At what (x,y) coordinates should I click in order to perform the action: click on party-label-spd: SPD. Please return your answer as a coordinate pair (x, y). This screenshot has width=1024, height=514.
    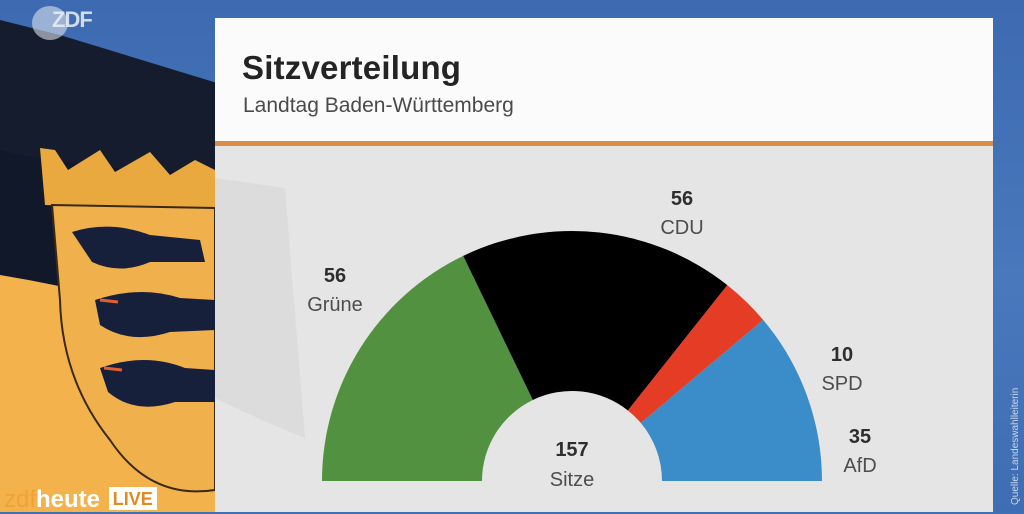
    Looking at the image, I should click on (841, 384).